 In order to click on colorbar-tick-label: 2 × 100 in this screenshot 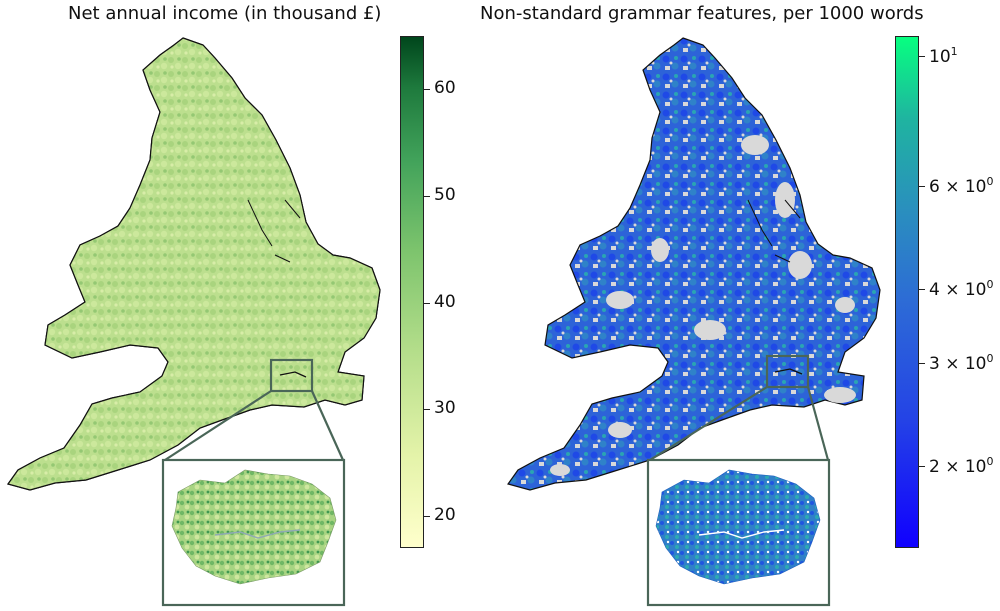, I will do `click(961, 466)`.